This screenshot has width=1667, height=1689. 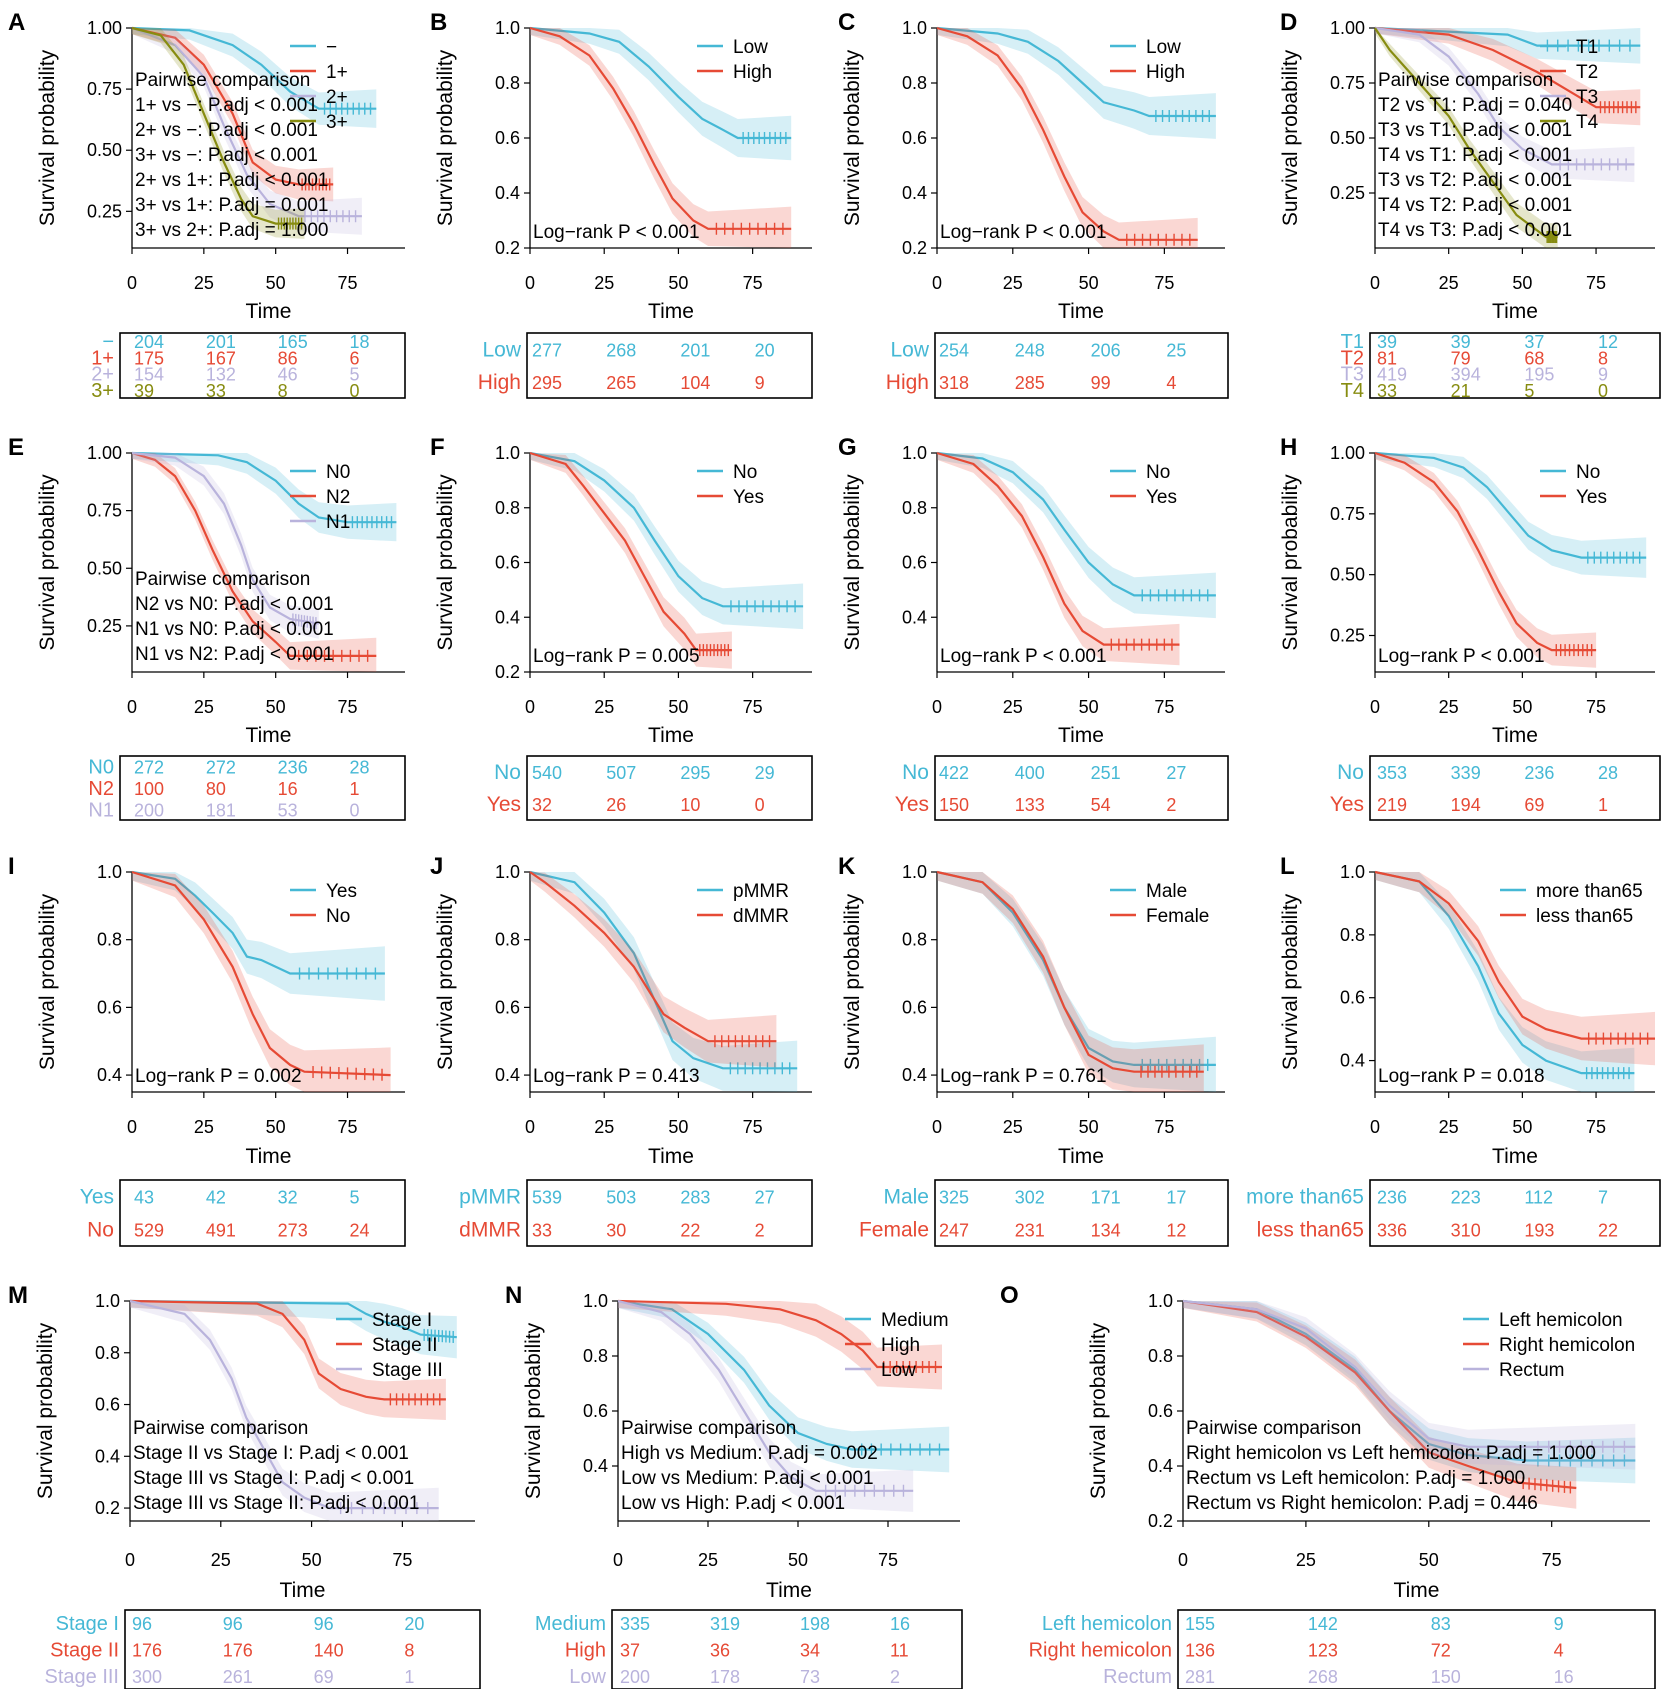 What do you see at coordinates (810, 1651) in the screenshot?
I see `risk-count: 34` at bounding box center [810, 1651].